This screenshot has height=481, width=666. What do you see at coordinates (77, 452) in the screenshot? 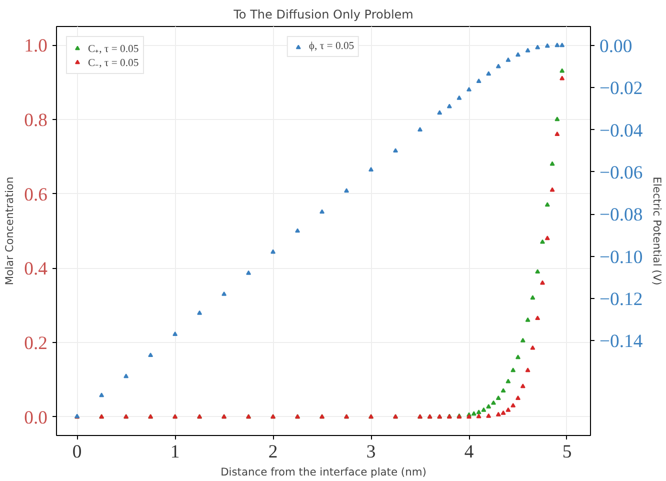
I see `x-tick-label: 0` at bounding box center [77, 452].